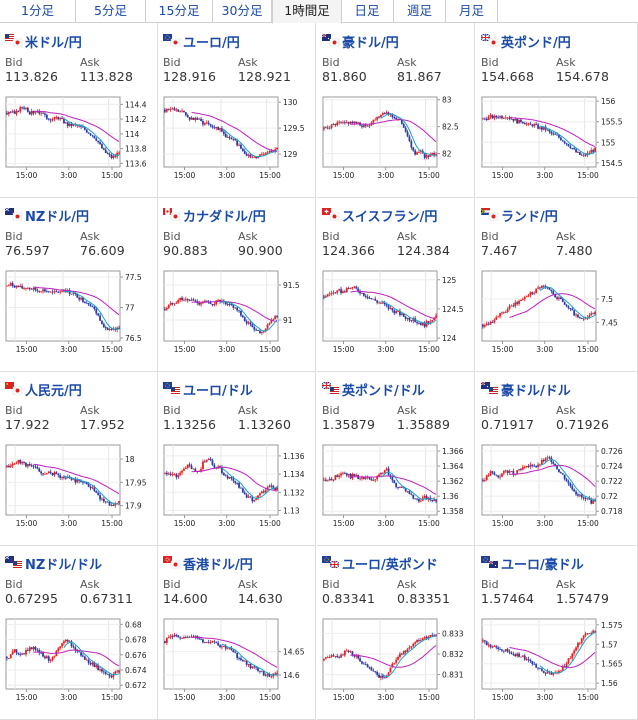 The image size is (638, 720). Describe the element at coordinates (53, 43) in the screenshot. I see `pair-name: 米ドル/円` at that location.